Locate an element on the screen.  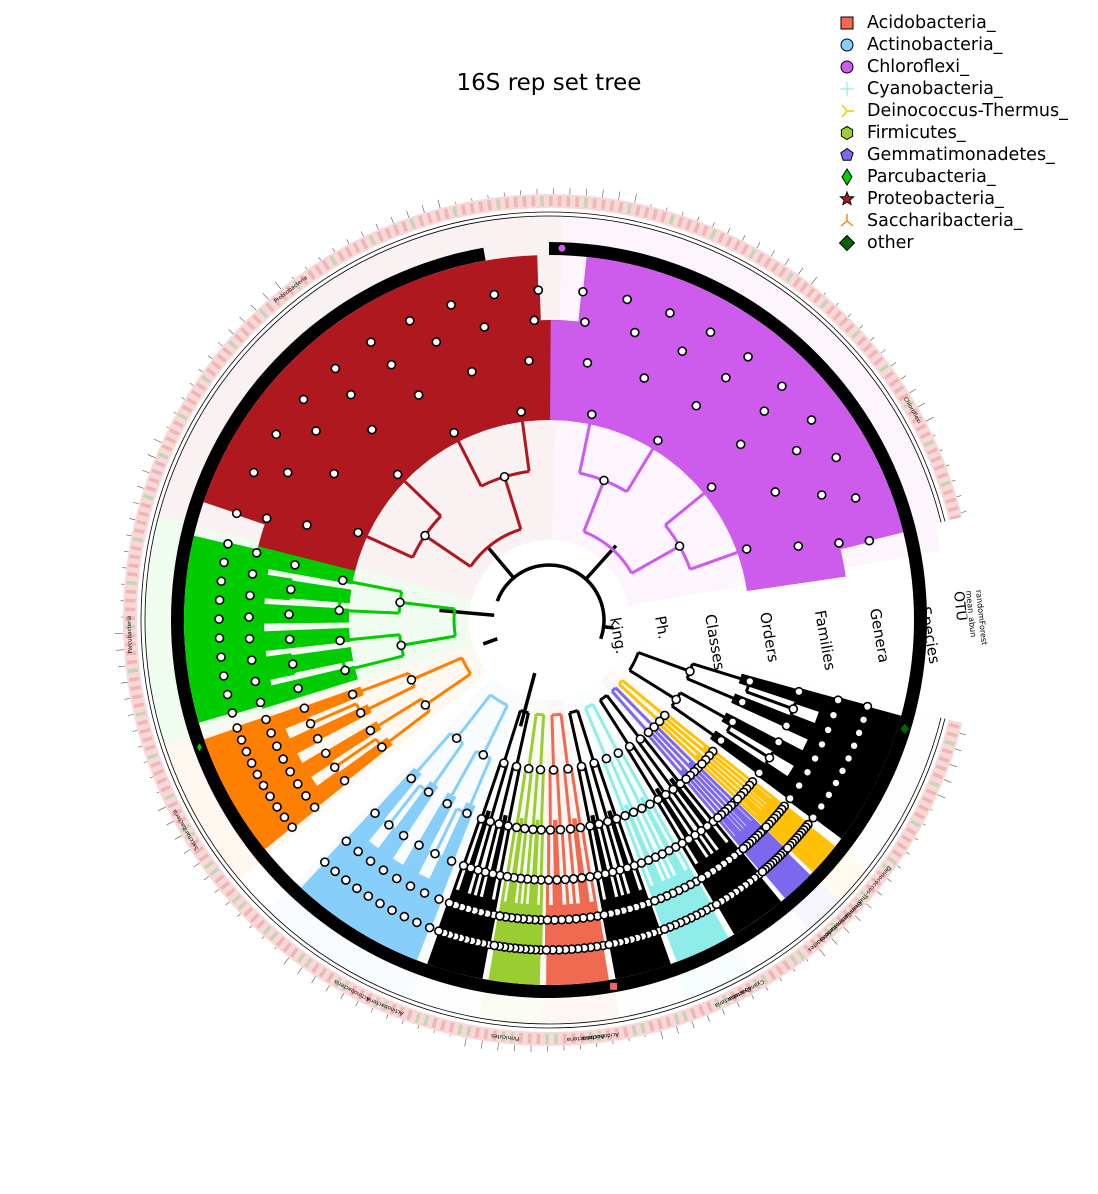
diamond-marker-icon is located at coordinates (847, 243).